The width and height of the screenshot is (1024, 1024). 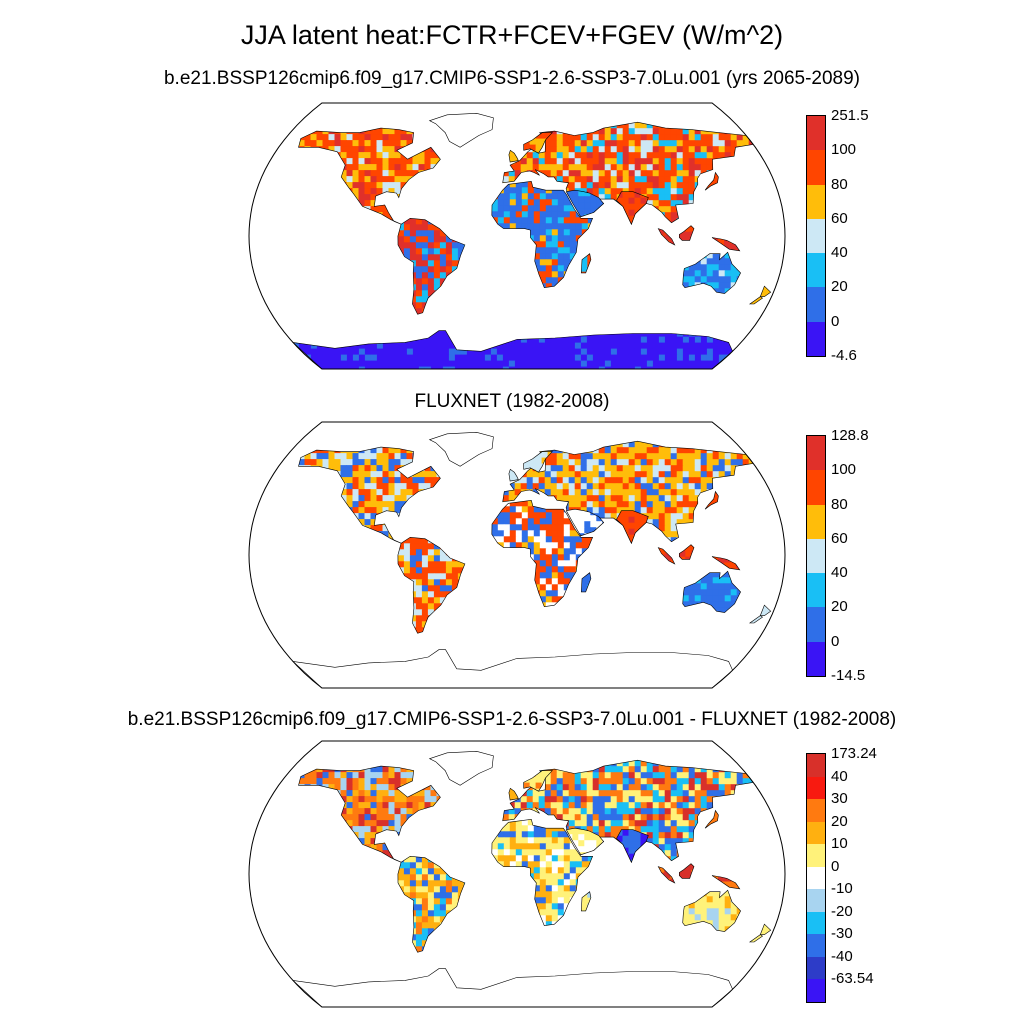 I want to click on panel-2-colorbar, so click(x=816, y=556).